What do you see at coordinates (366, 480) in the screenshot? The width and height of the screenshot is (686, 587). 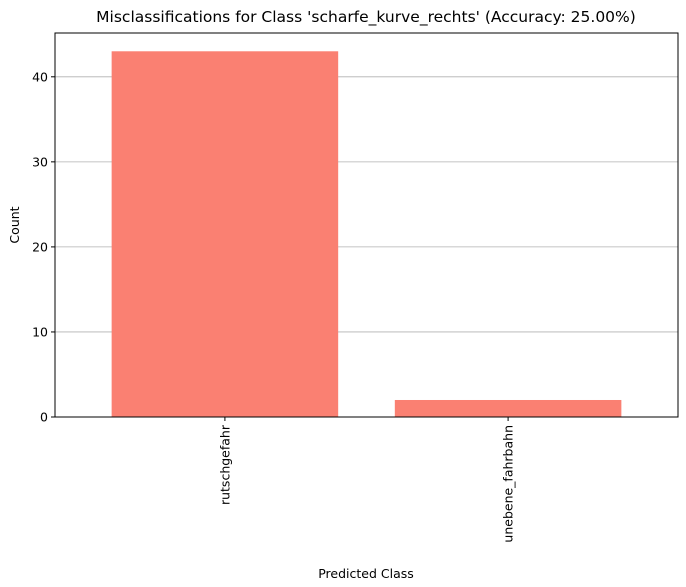 I see `x-axis-ticks: rutschgefahr unebene_fahrbahn` at bounding box center [366, 480].